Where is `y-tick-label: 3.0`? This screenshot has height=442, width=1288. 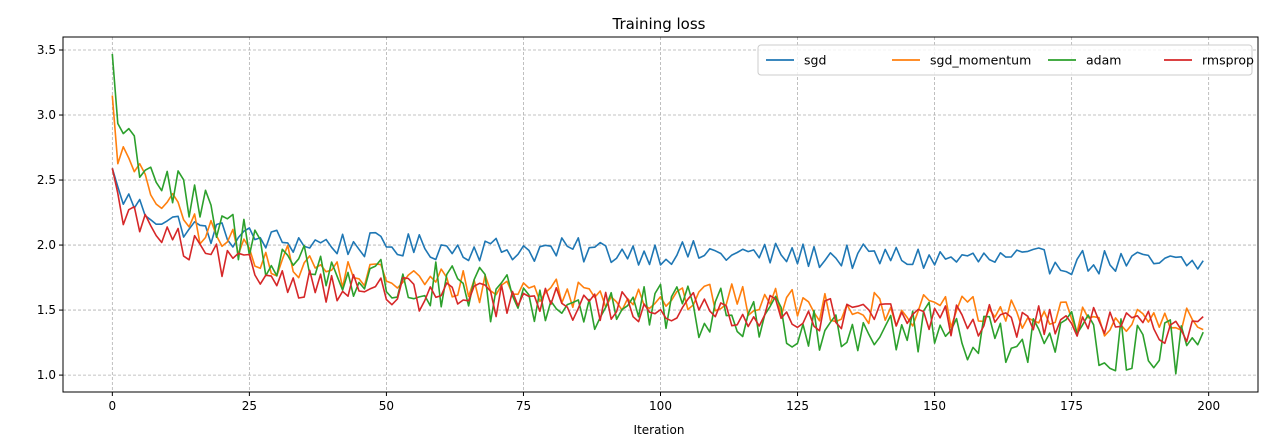 y-tick-label: 3.0 is located at coordinates (46, 115).